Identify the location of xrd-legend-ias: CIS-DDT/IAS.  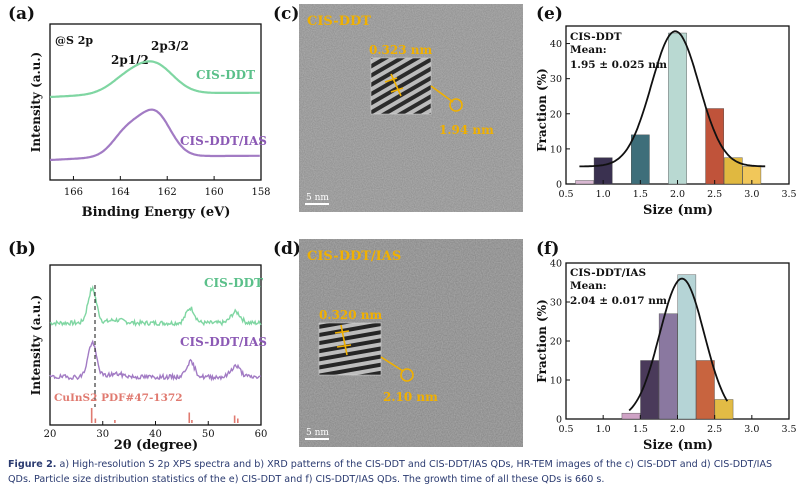
(223, 342).